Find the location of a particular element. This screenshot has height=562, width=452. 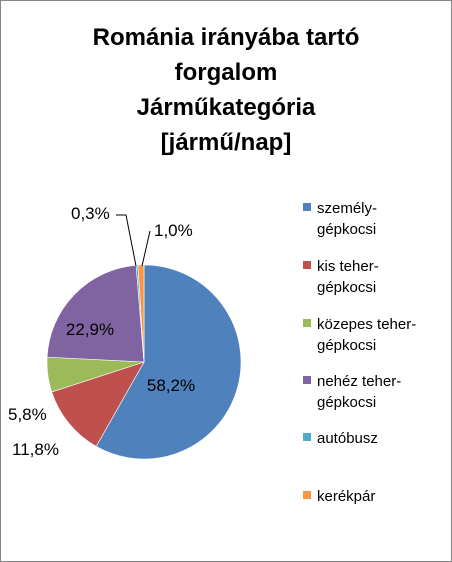

legend-label-3-0: nehéz teher- is located at coordinates (359, 381).